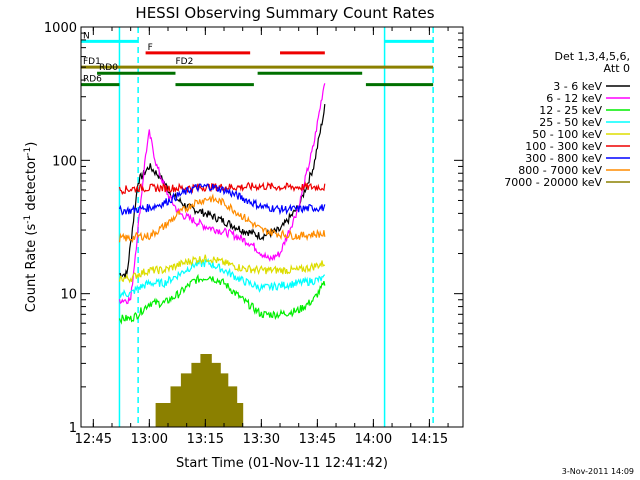 The height and width of the screenshot is (480, 640). Describe the element at coordinates (222, 199) in the screenshot. I see `series-300-800-kev` at that location.